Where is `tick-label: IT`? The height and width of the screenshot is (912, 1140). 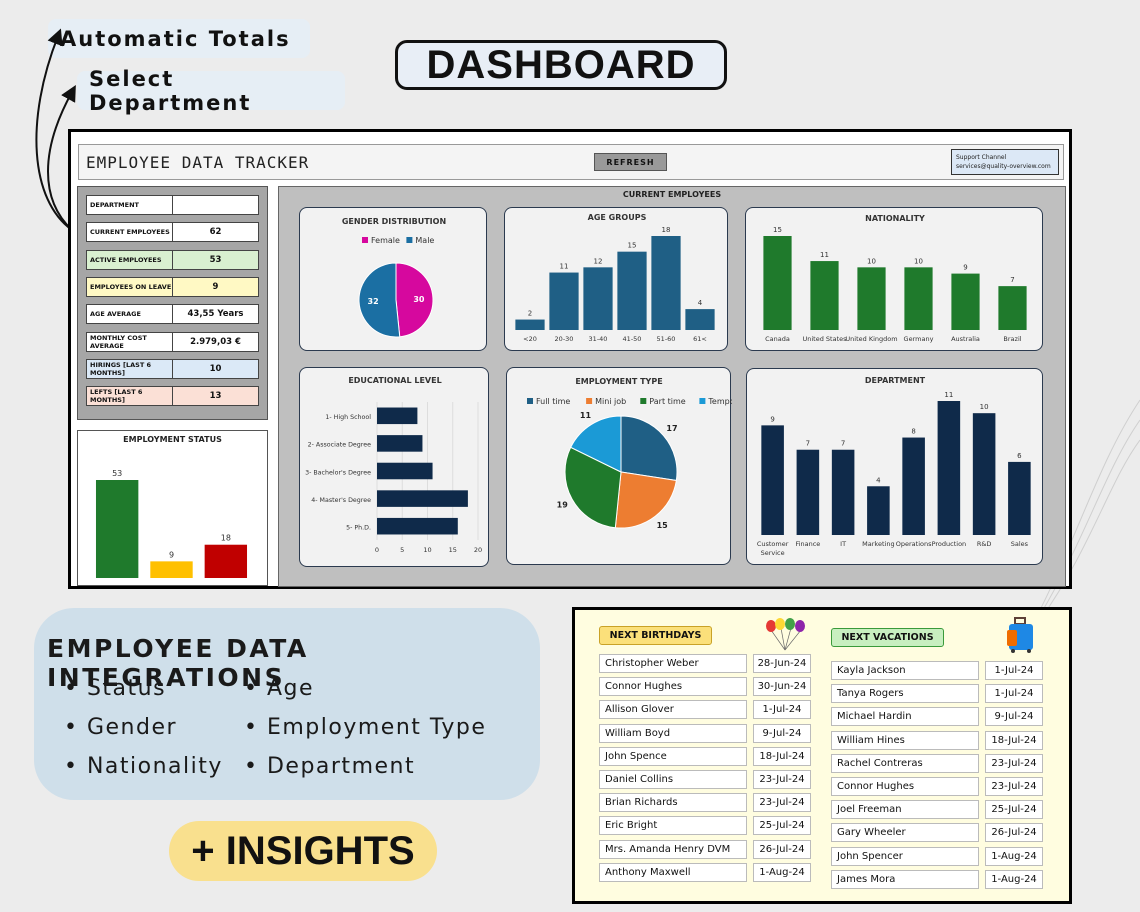
tick-label: IT is located at coordinates (843, 544).